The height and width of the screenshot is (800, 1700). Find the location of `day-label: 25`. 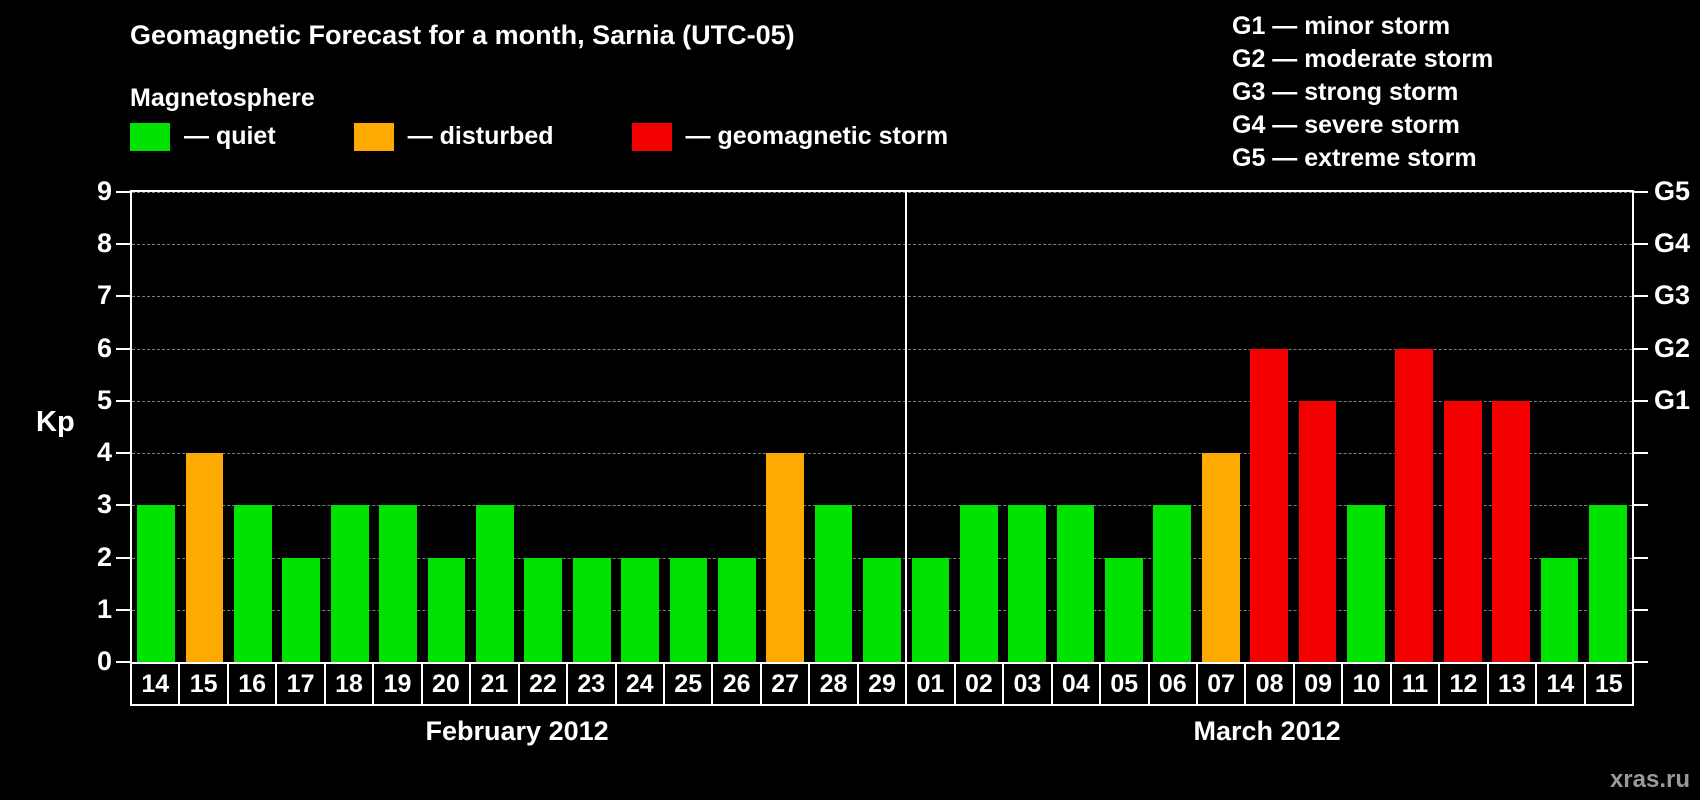

day-label: 25 is located at coordinates (686, 684).